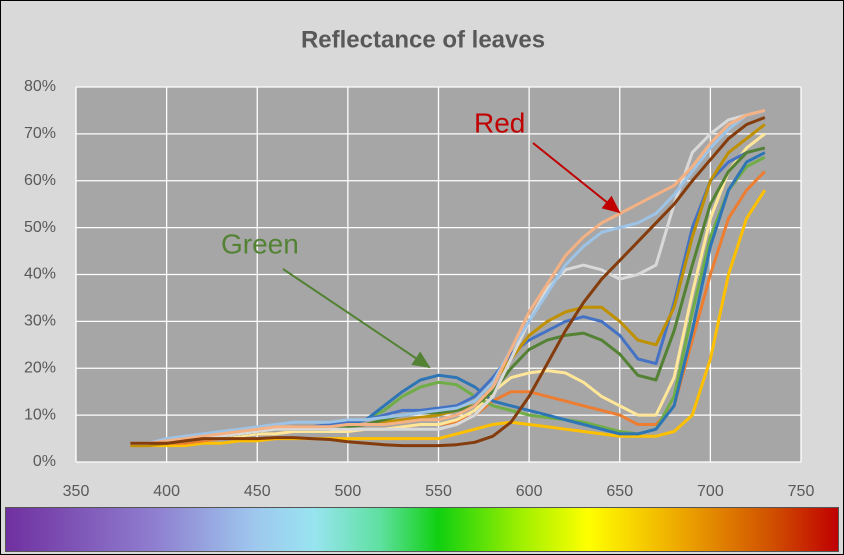  Describe the element at coordinates (166, 491) in the screenshot. I see `x-tick-label: 400` at that location.